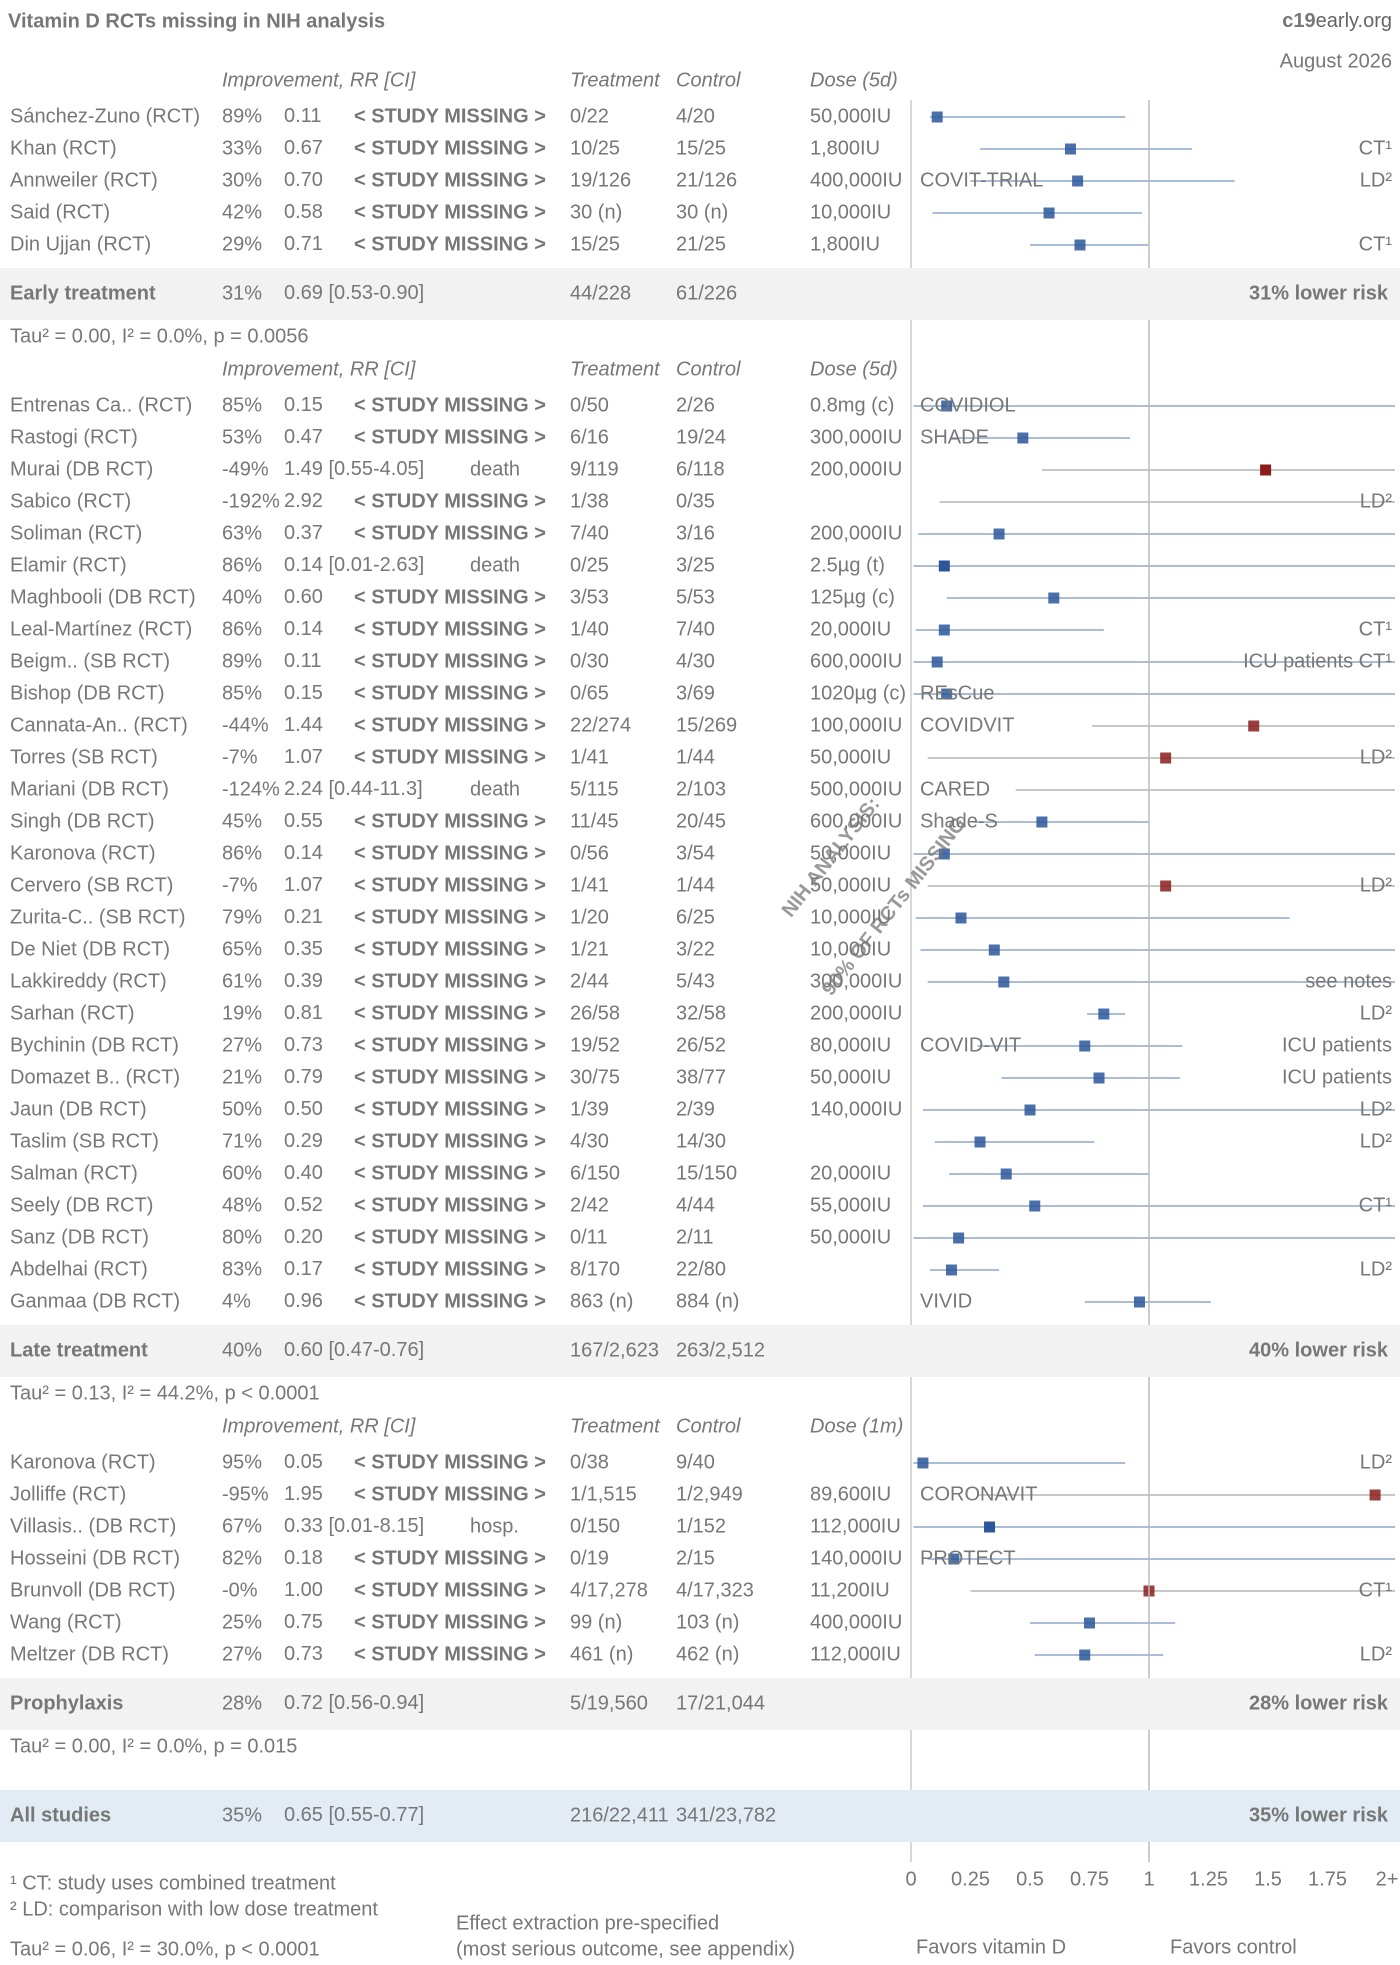 Image resolution: width=1400 pixels, height=1965 pixels. I want to click on study-name: Din Ujjan (RCT), so click(80, 244).